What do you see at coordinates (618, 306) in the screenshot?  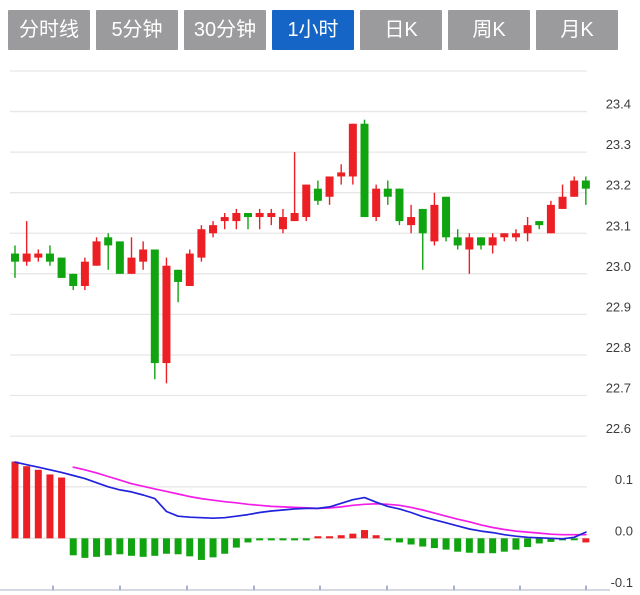 I see `price-axis-label: 22.9` at bounding box center [618, 306].